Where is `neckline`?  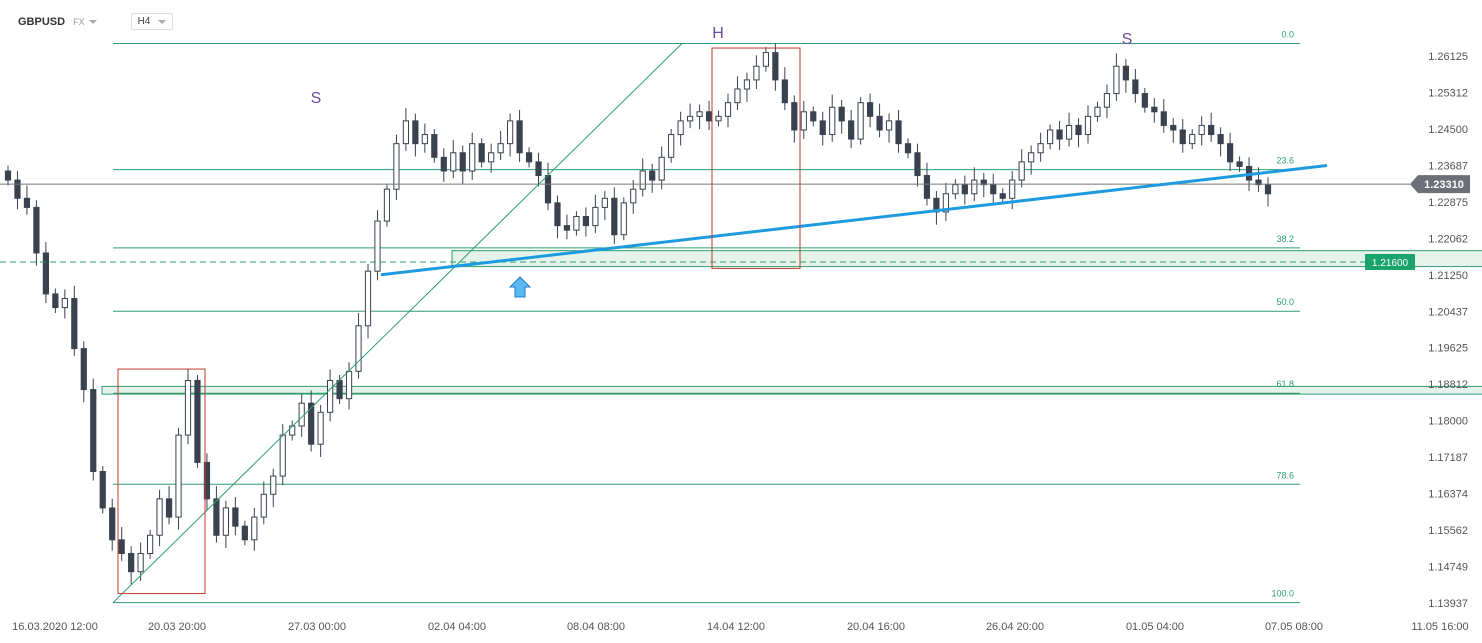
neckline is located at coordinates (854, 220).